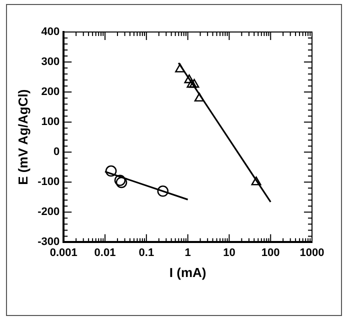  What do you see at coordinates (105, 252) in the screenshot?
I see `x-tick-label: 0.01` at bounding box center [105, 252].